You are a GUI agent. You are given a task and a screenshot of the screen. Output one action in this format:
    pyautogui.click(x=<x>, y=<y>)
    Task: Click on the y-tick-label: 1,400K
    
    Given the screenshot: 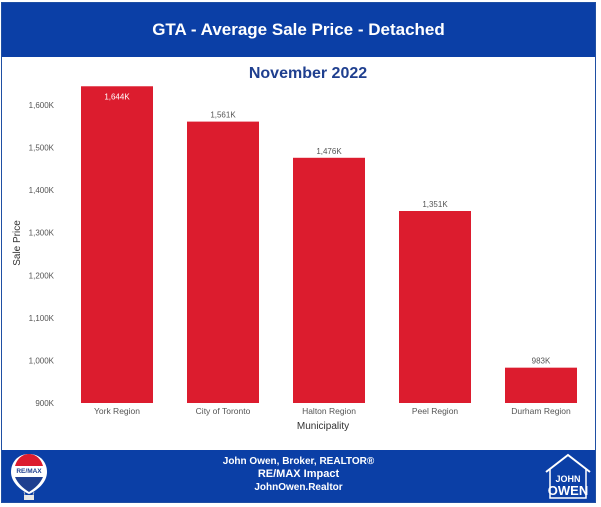 What is the action you would take?
    pyautogui.click(x=42, y=190)
    